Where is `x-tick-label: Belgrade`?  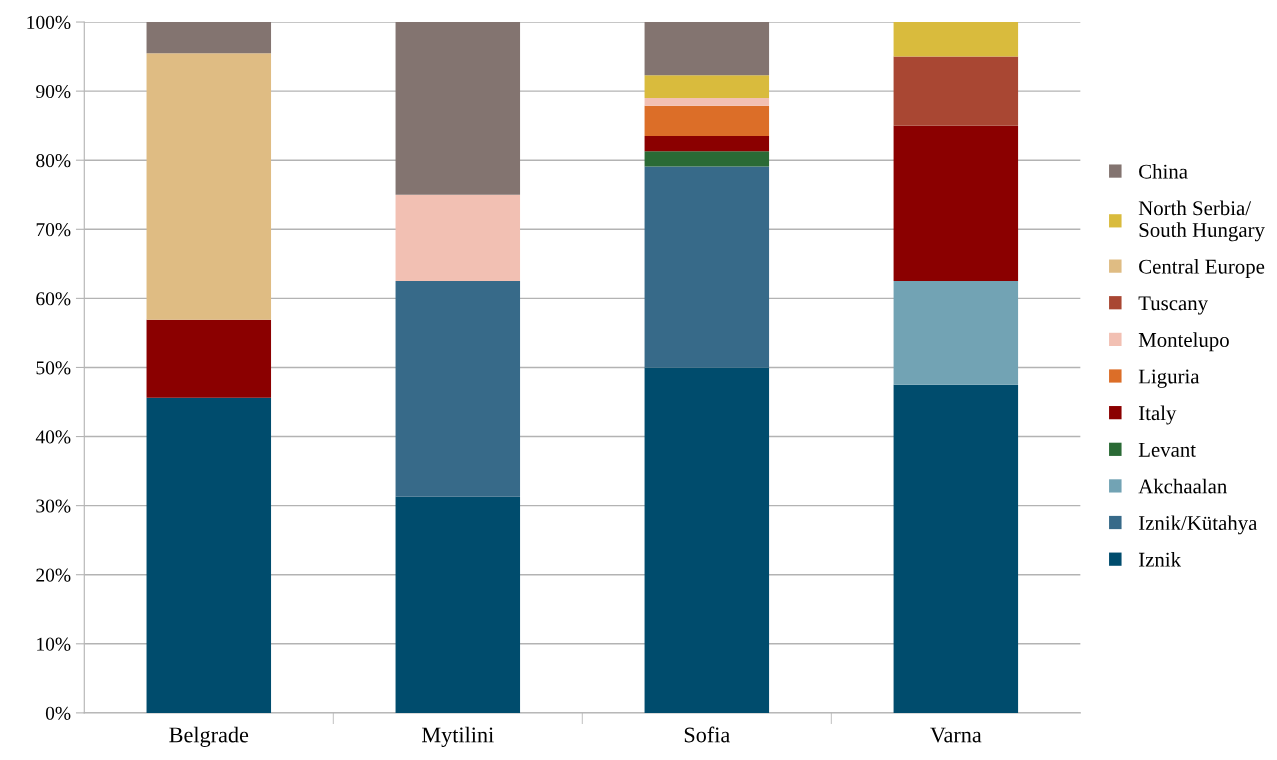
x-tick-label: Belgrade is located at coordinates (209, 736).